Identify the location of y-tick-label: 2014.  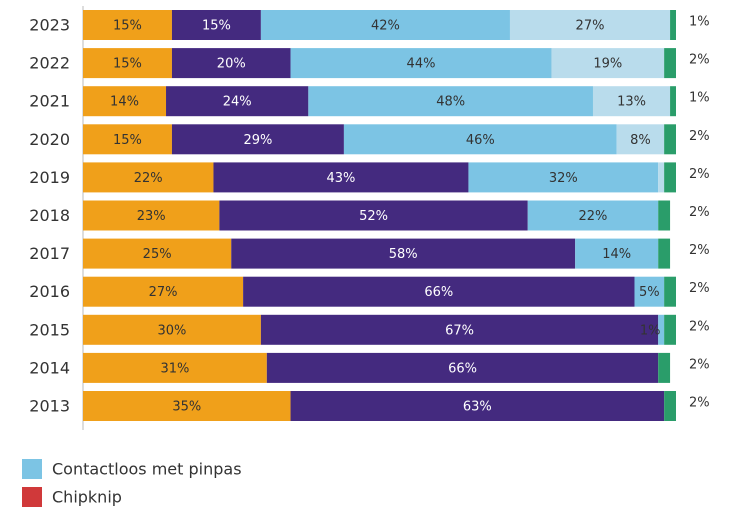
(49, 367).